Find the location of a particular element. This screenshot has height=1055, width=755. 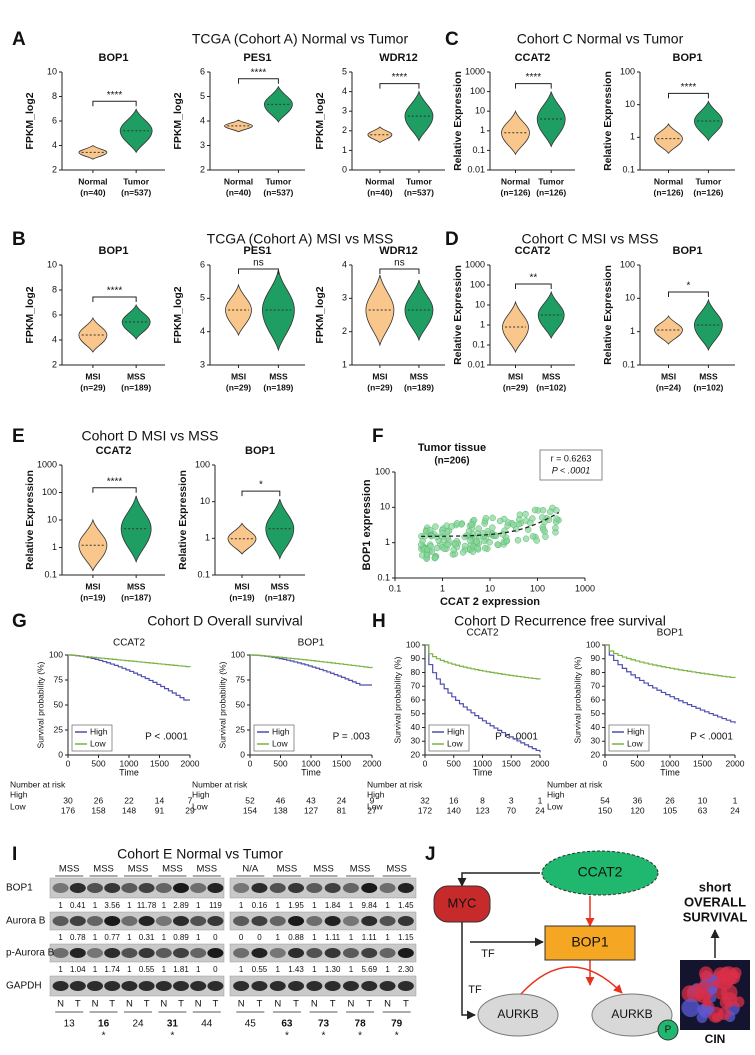

quantification: 1.43 is located at coordinates (296, 969).